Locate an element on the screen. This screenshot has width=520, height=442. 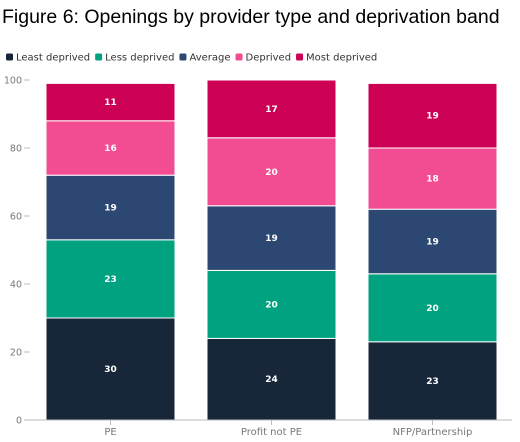
y-axis: 0 20 40 60 80 100 is located at coordinates (17, 251).